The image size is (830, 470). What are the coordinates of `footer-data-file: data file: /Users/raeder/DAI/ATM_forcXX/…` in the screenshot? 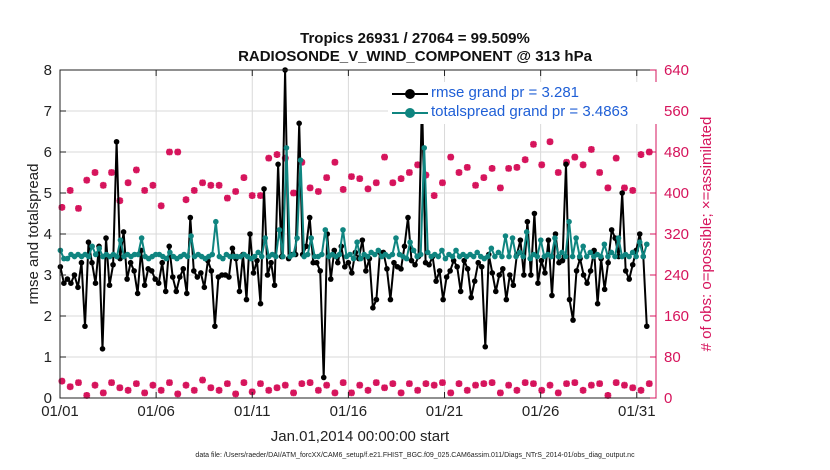 It's located at (415, 455).